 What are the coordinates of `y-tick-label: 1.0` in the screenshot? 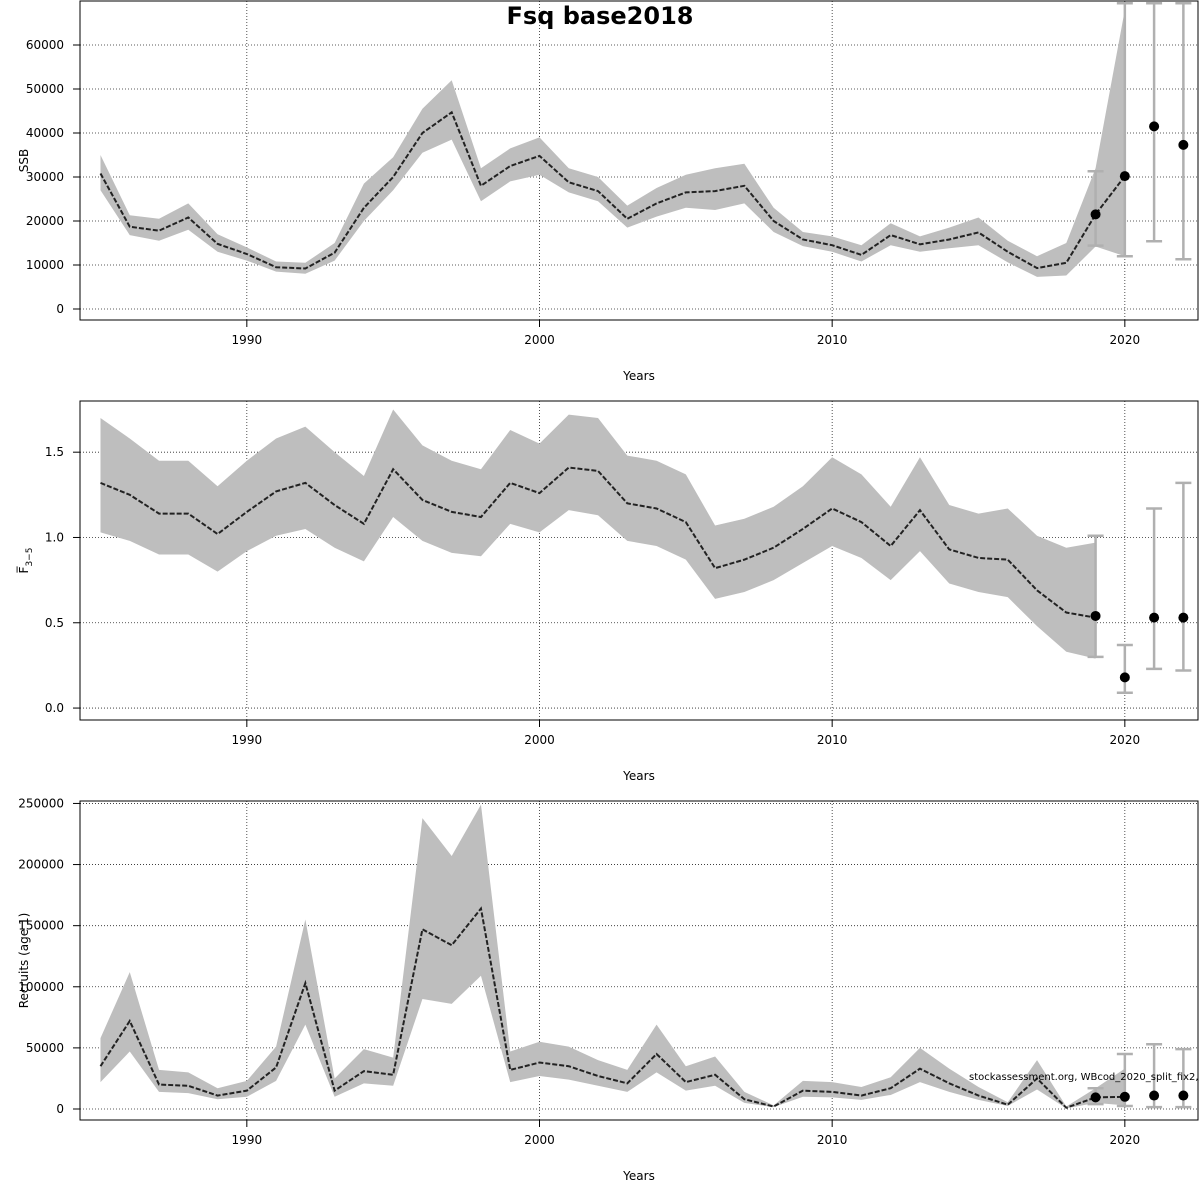 It's located at (54, 537).